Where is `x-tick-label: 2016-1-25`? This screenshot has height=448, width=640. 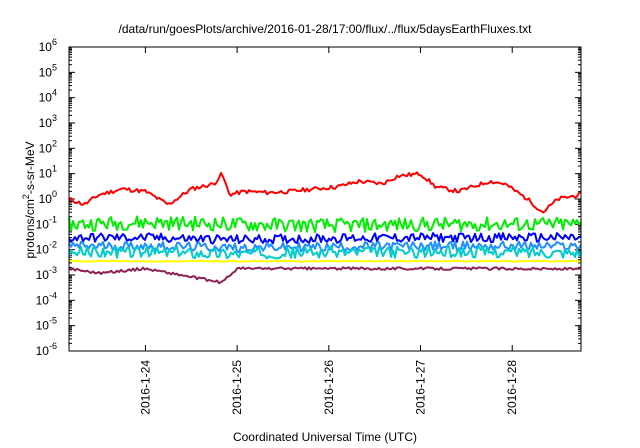
x-tick-label: 2016-1-25 is located at coordinates (237, 387).